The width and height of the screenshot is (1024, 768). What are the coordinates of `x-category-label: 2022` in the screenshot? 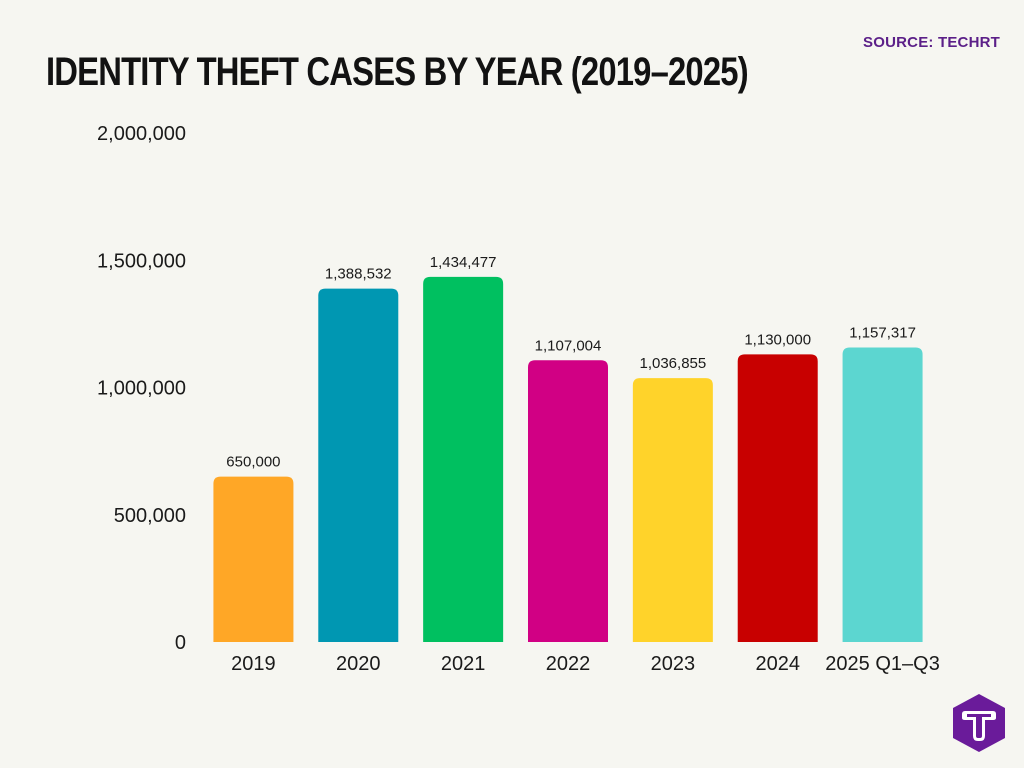 It's located at (568, 664).